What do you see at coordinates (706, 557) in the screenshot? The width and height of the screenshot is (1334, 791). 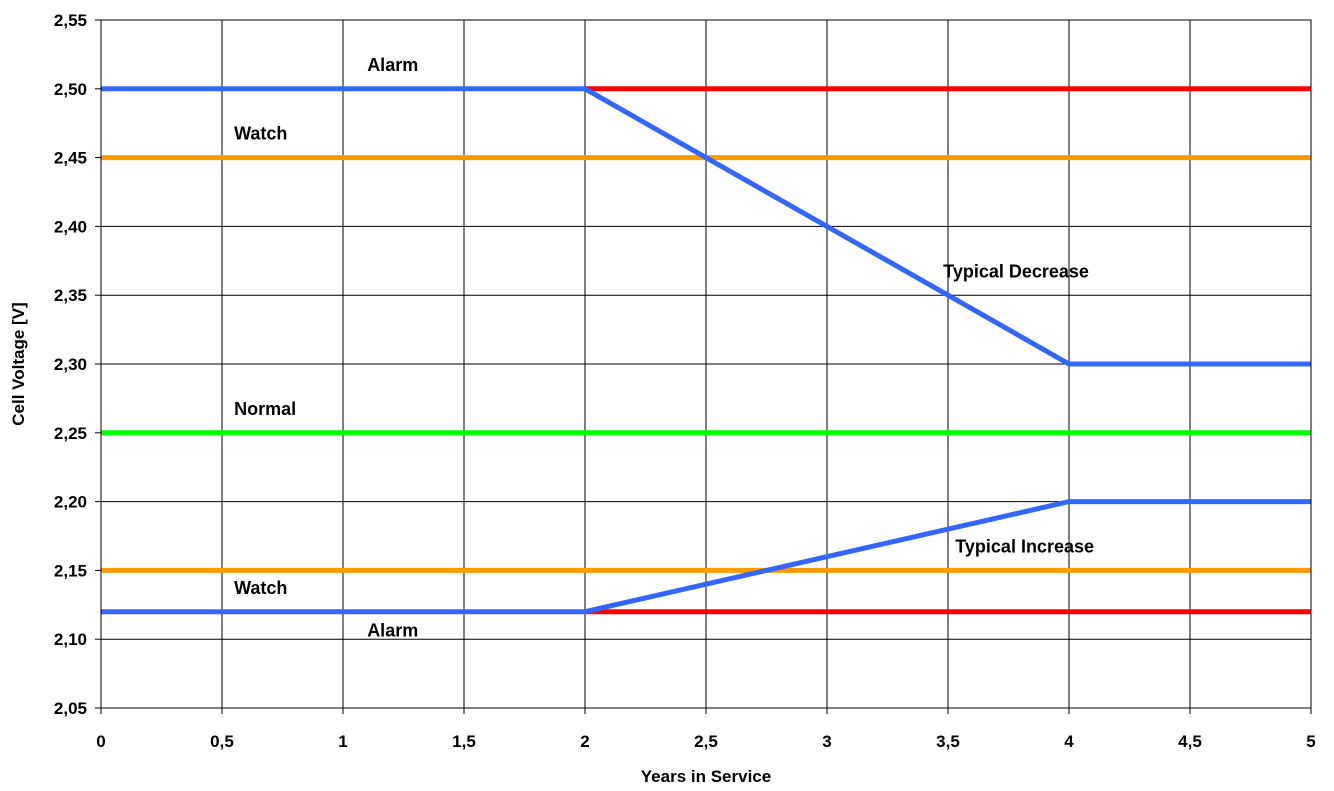 I see `series-line` at bounding box center [706, 557].